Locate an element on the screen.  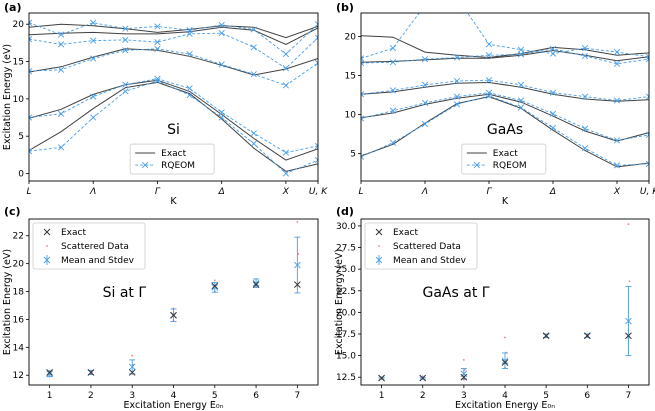
y-tick-label: 12 is located at coordinates (18, 376).